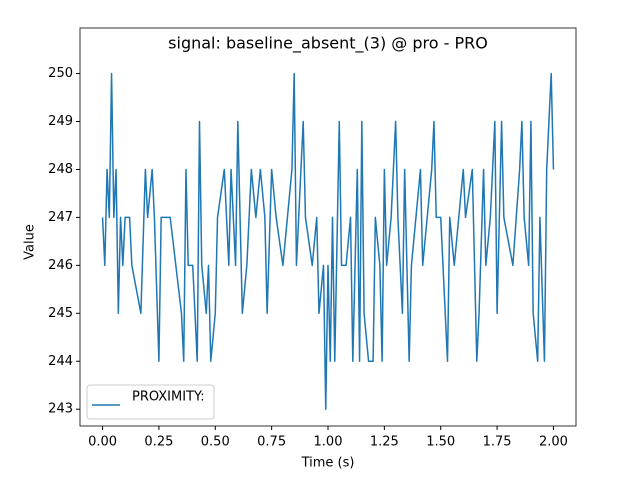 This screenshot has width=640, height=480. What do you see at coordinates (328, 44) in the screenshot?
I see `chart-title: signal: baseline_absent_(3) @ pro - PRO` at bounding box center [328, 44].